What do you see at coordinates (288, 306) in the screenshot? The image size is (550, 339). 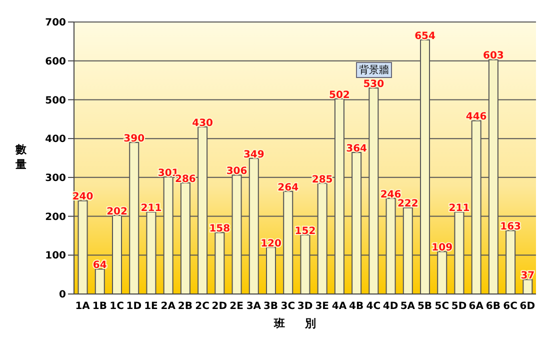 I see `x-tick-label: 3C` at bounding box center [288, 306].